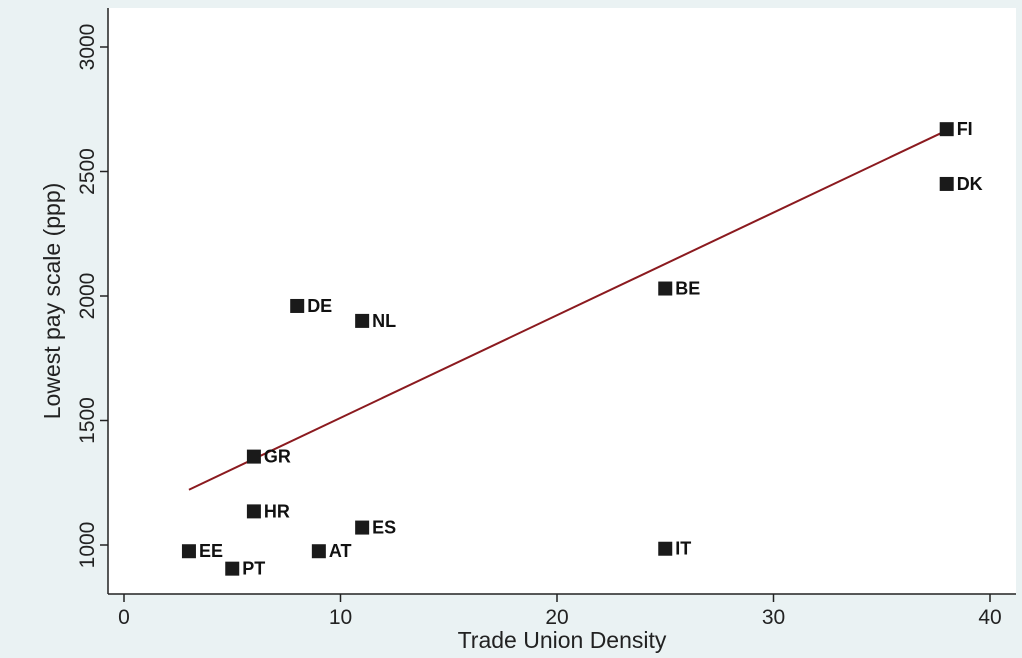 Image resolution: width=1022 pixels, height=658 pixels. Describe the element at coordinates (87, 296) in the screenshot. I see `y-tick-label: 2000` at that location.